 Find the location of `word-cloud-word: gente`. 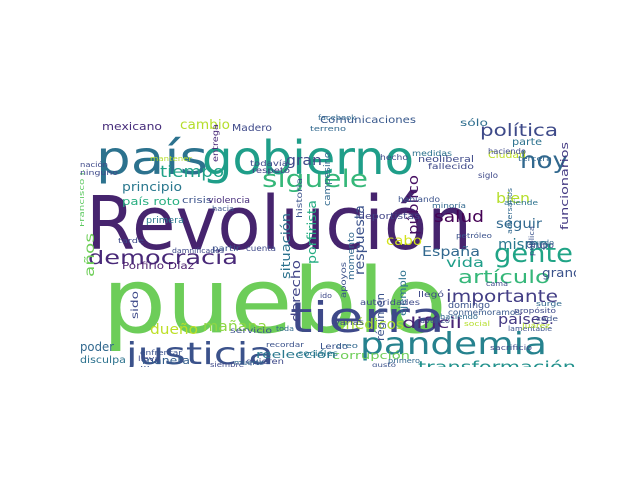

word-cloud-word: gente is located at coordinates (533, 254).